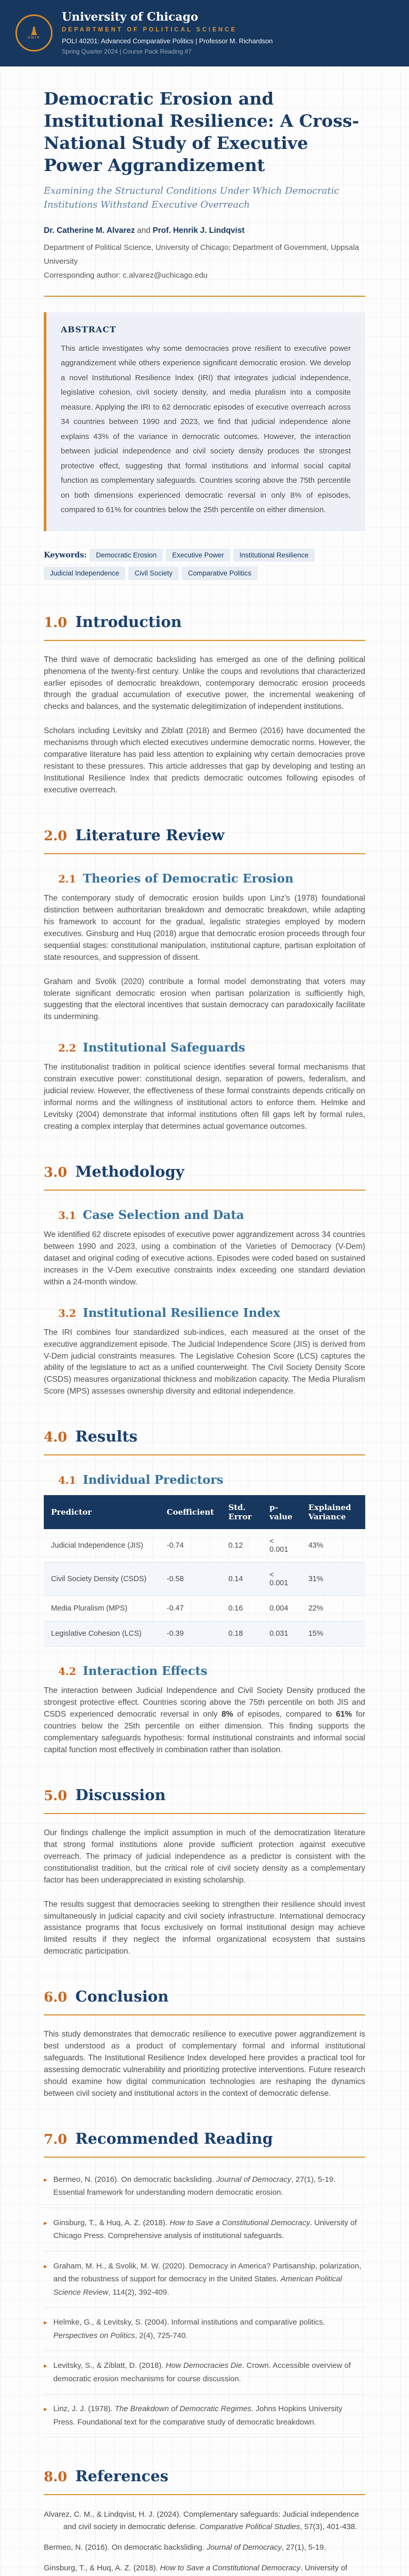  What do you see at coordinates (56, 836) in the screenshot?
I see `section-number: 2.0` at bounding box center [56, 836].